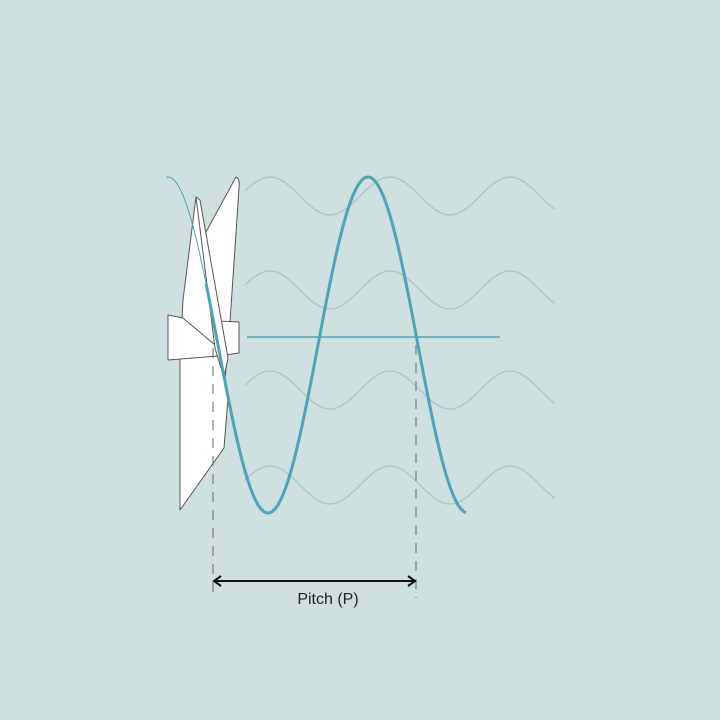  I want to click on helix-path-start, so click(186, 230).